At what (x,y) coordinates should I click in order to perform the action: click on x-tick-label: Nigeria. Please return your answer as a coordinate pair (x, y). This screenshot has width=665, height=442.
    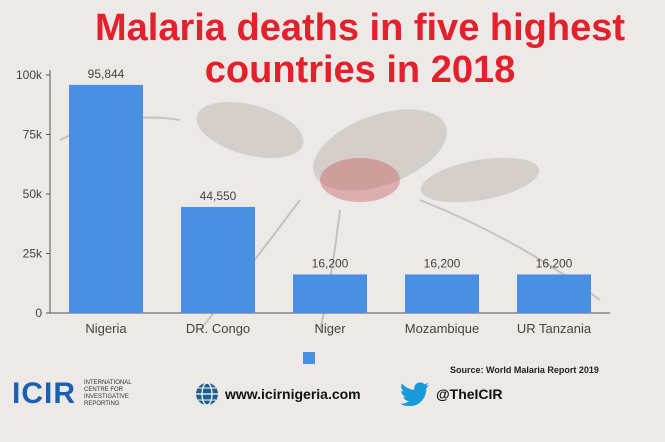
    Looking at the image, I should click on (106, 328).